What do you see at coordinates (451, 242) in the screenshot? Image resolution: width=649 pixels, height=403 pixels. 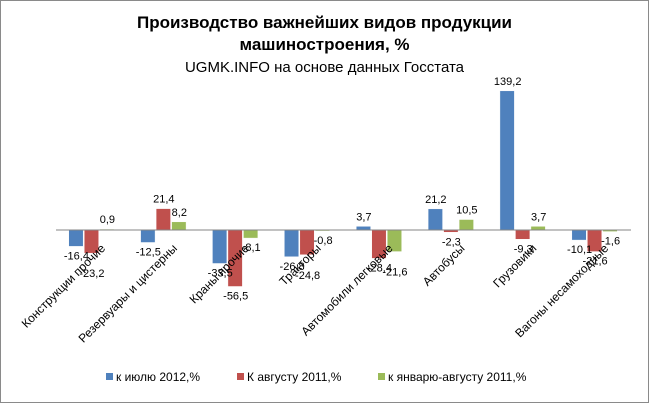 I see `value-label-6-series-2: -2,3` at bounding box center [451, 242].